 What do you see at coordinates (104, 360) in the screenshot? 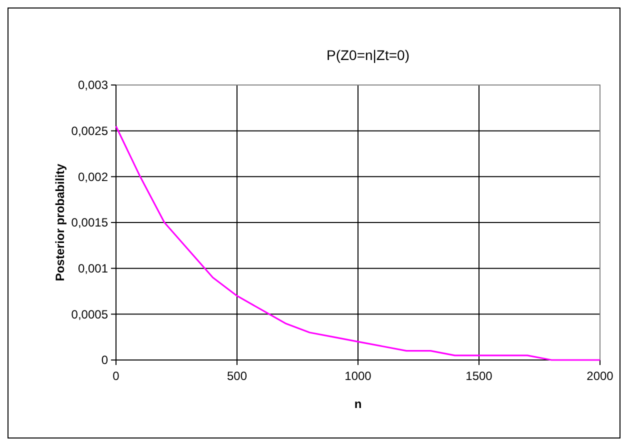
I see `y-tick-label: 0` at bounding box center [104, 360].